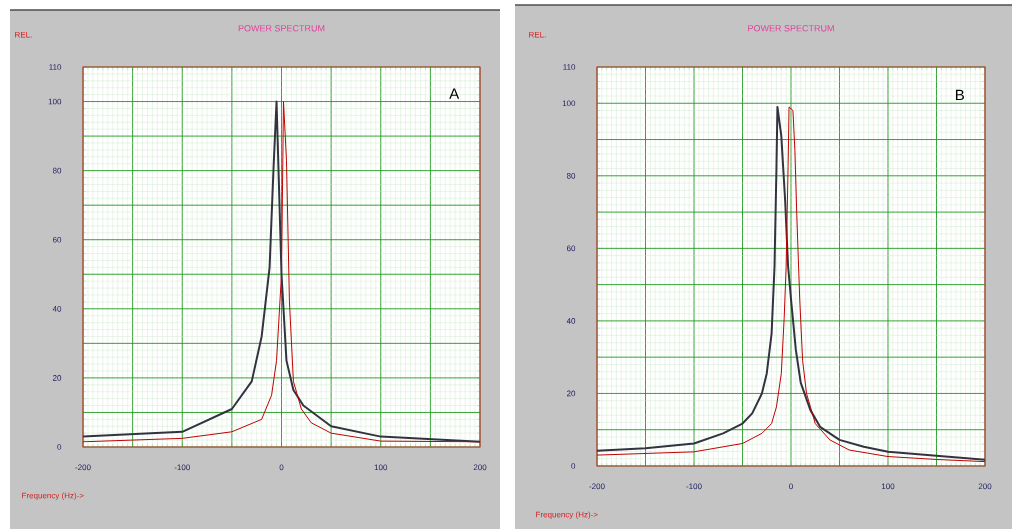 This screenshot has height=529, width=1012. Describe the element at coordinates (960, 95) in the screenshot. I see `annotation: B` at that location.